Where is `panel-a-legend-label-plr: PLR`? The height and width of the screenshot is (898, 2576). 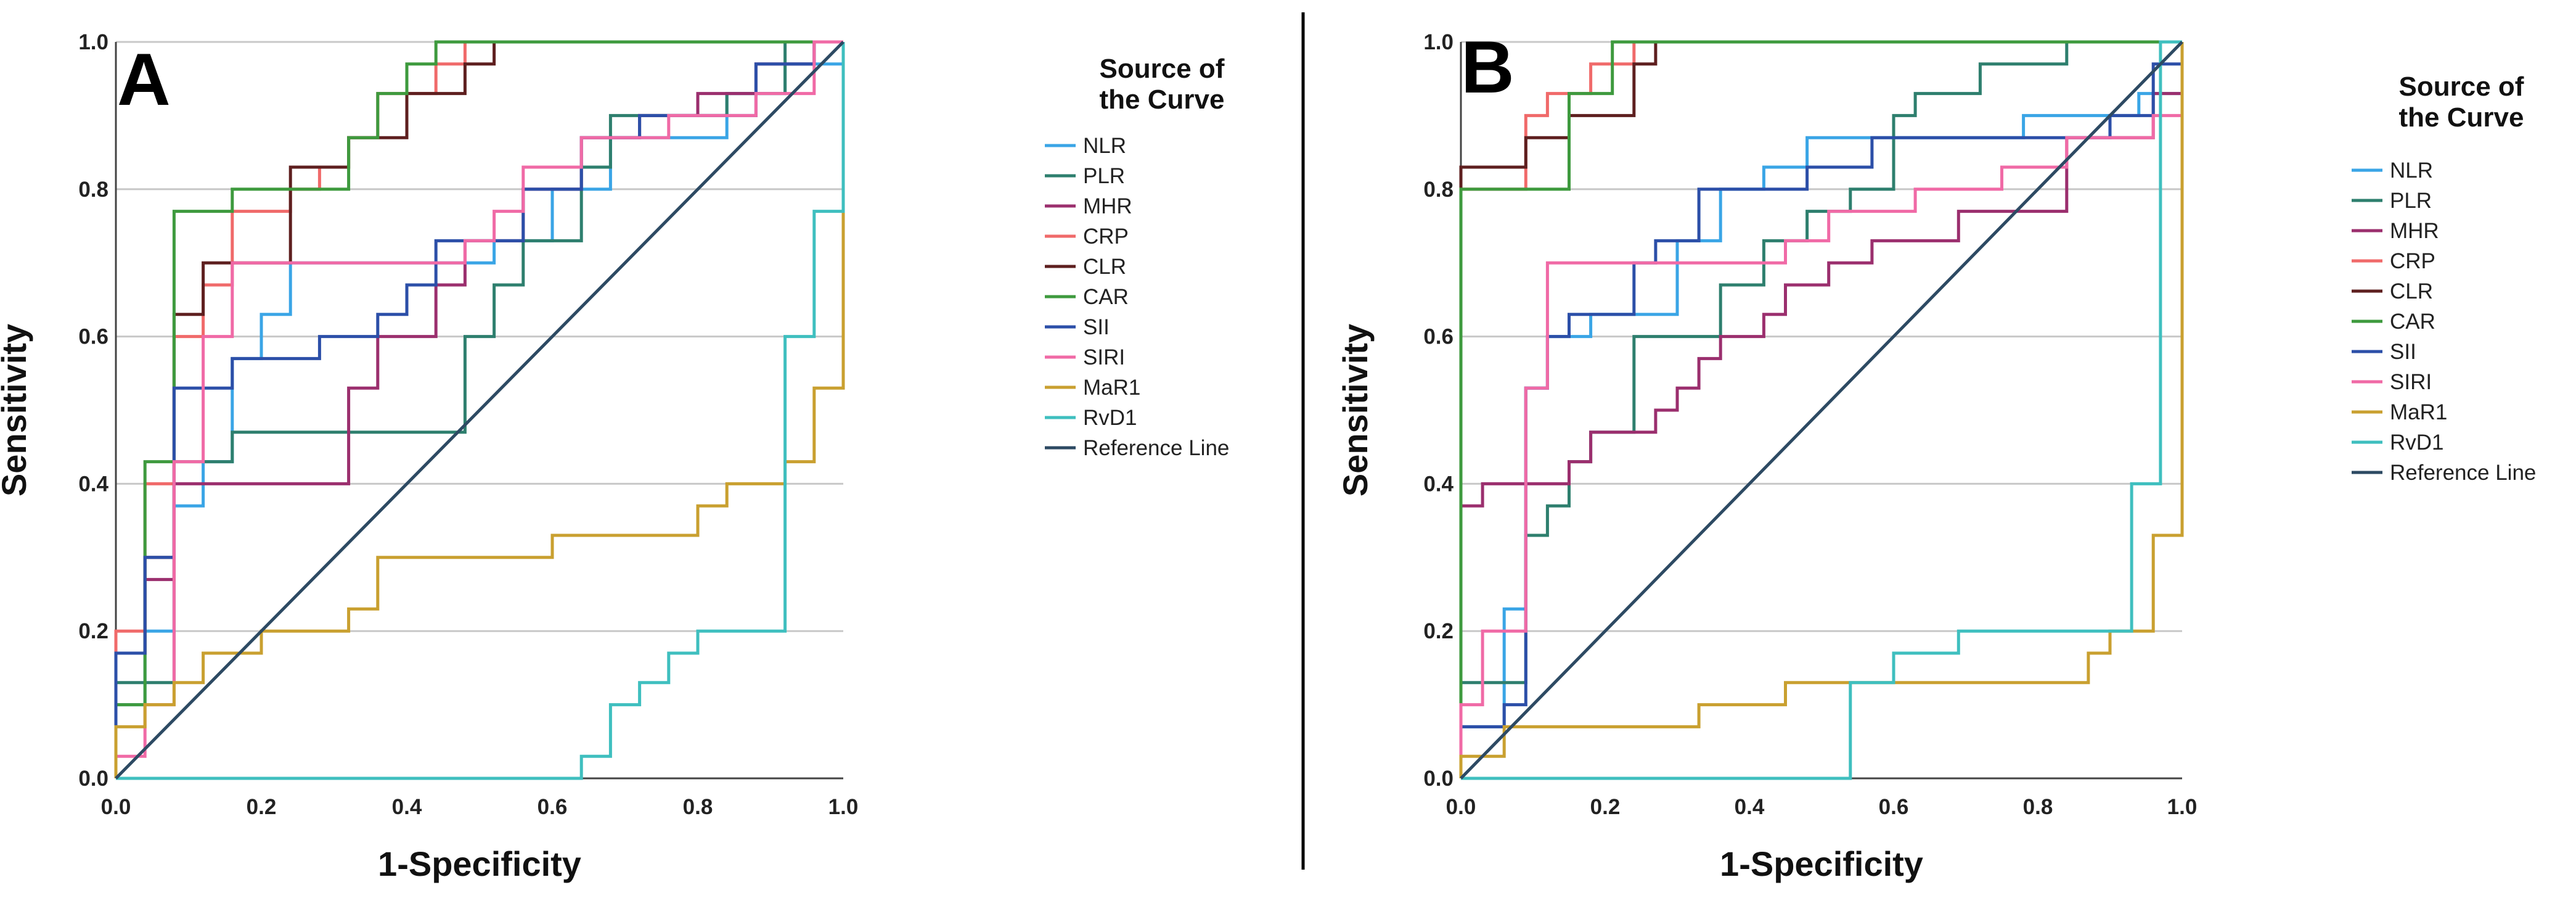 panel-a-legend-label-plr: PLR is located at coordinates (1104, 176).